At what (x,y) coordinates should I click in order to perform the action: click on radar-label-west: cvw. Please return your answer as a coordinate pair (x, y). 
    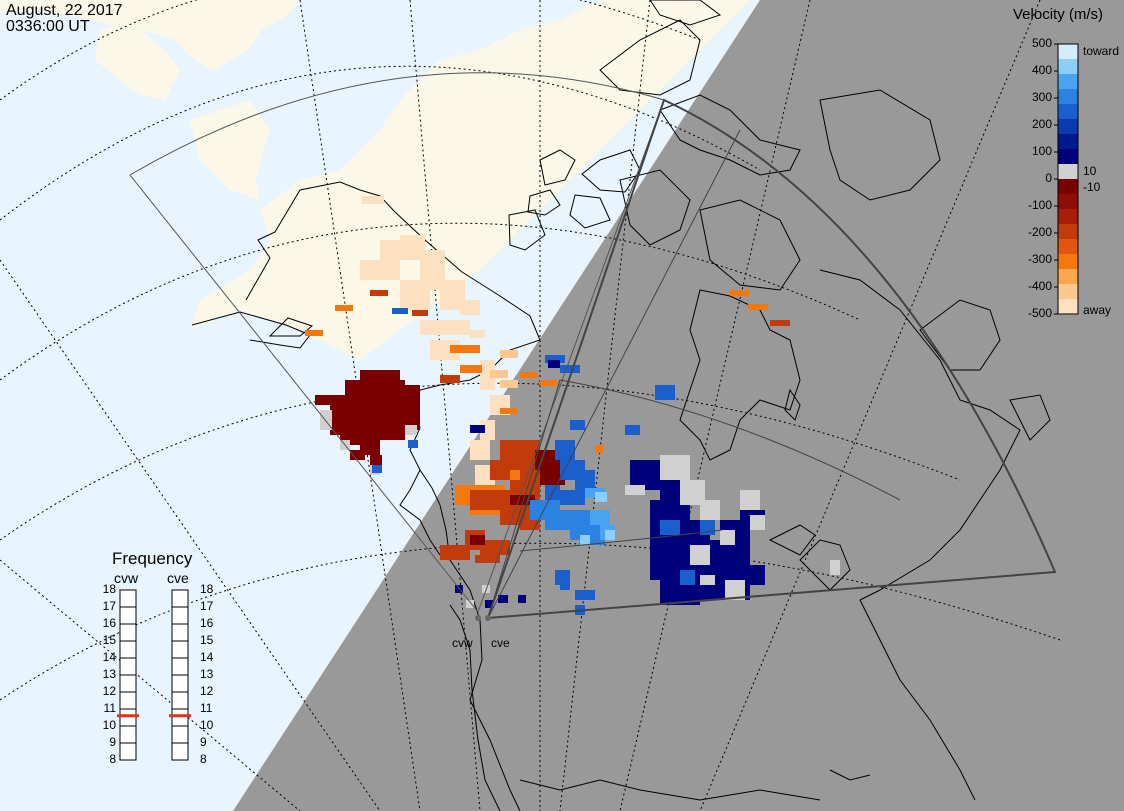
    Looking at the image, I should click on (462, 643).